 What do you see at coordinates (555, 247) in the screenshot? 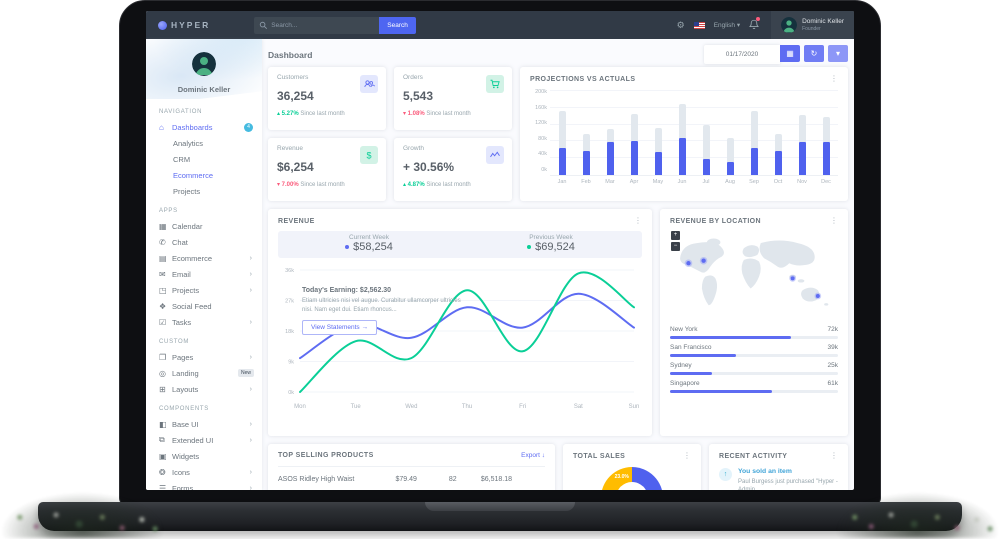
I see `previous-week-value: $69,524` at bounding box center [555, 247].